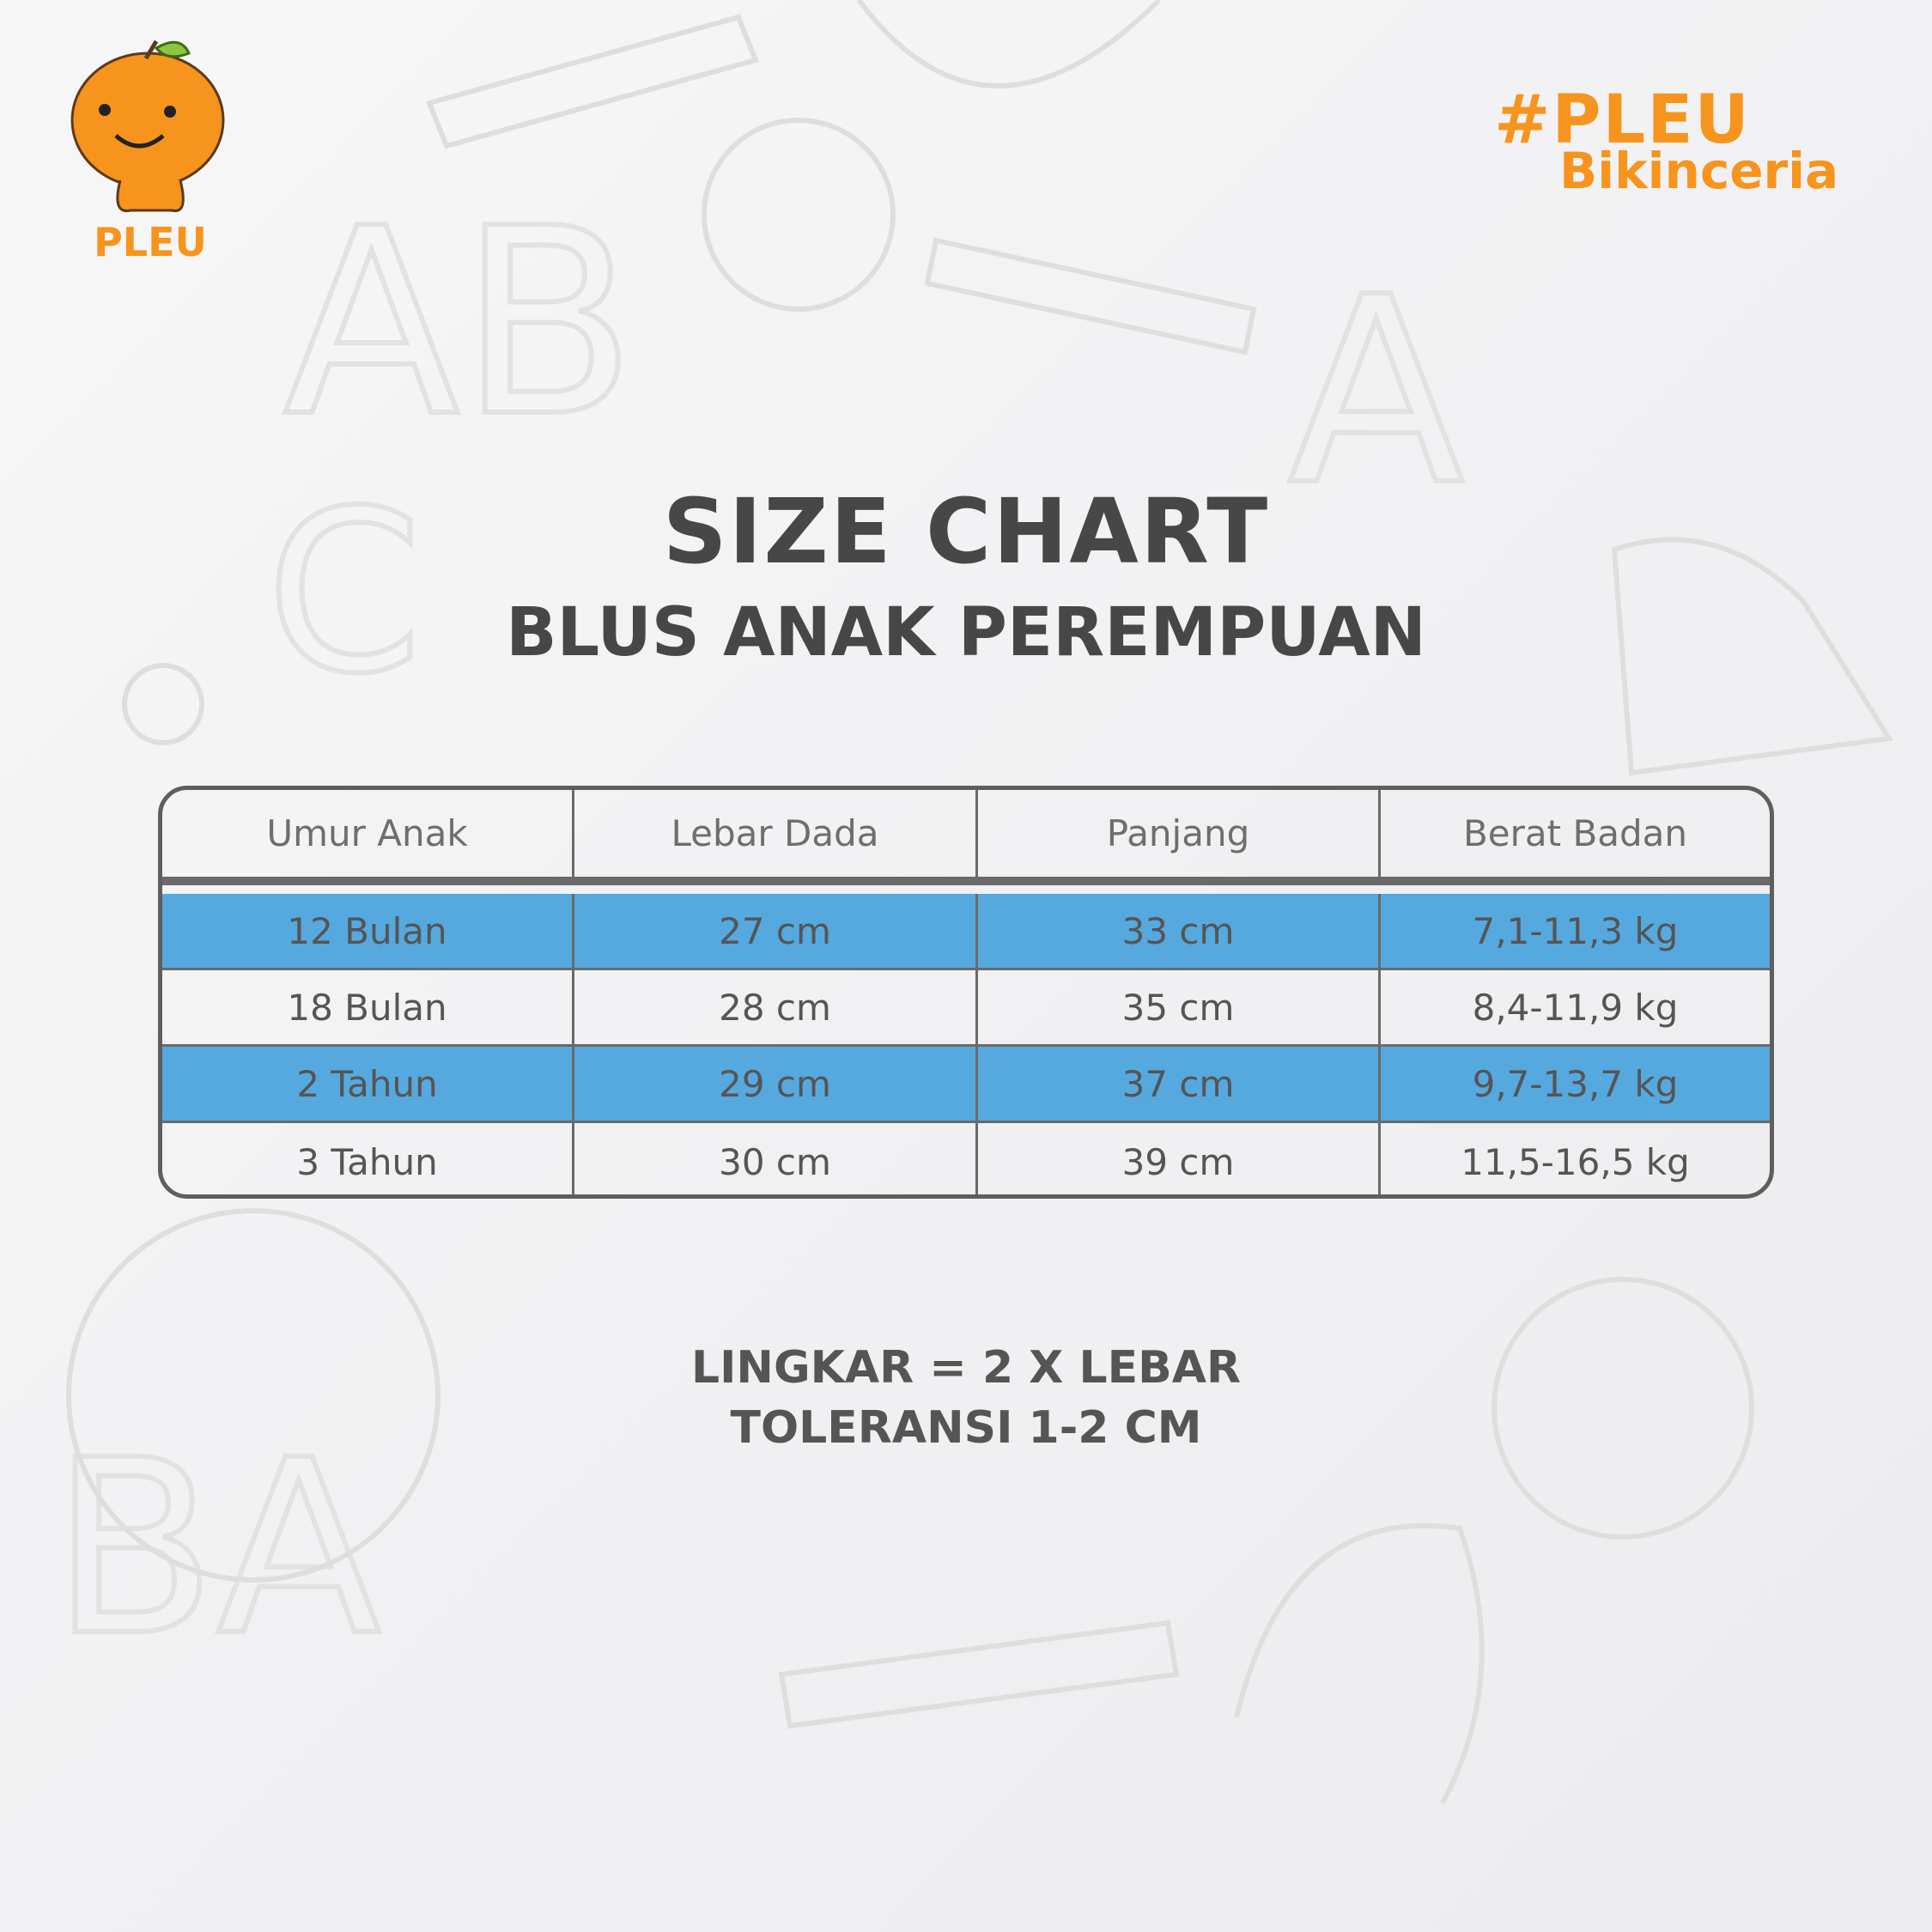 Image resolution: width=1932 pixels, height=1932 pixels. Describe the element at coordinates (776, 931) in the screenshot. I see `table-cell: 27 cm` at that location.